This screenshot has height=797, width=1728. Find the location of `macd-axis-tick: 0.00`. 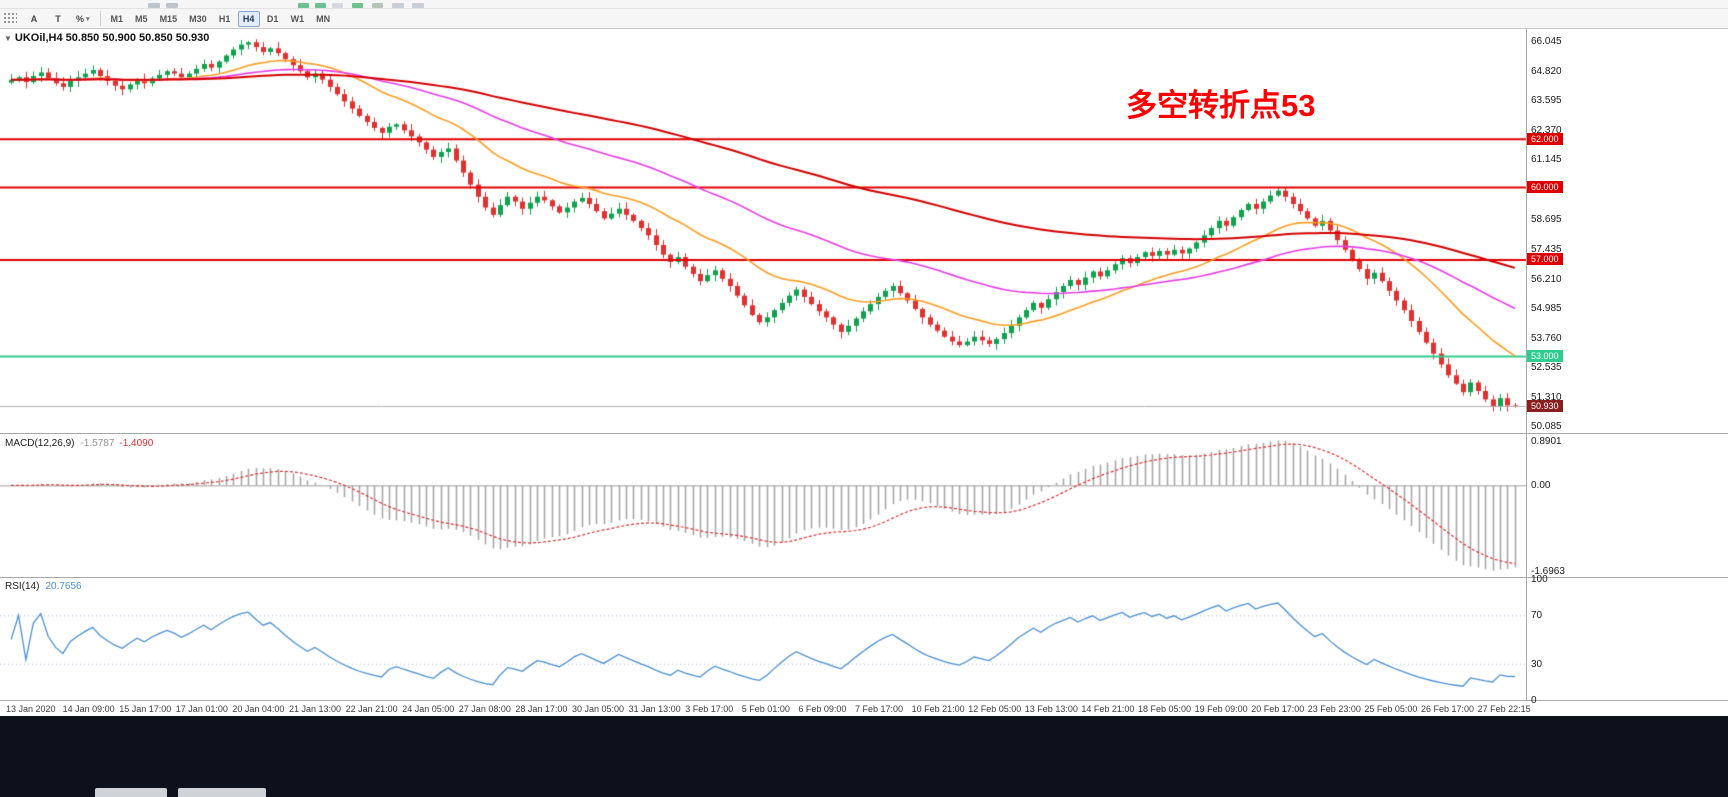

macd-axis-tick: 0.00 is located at coordinates (1541, 486).